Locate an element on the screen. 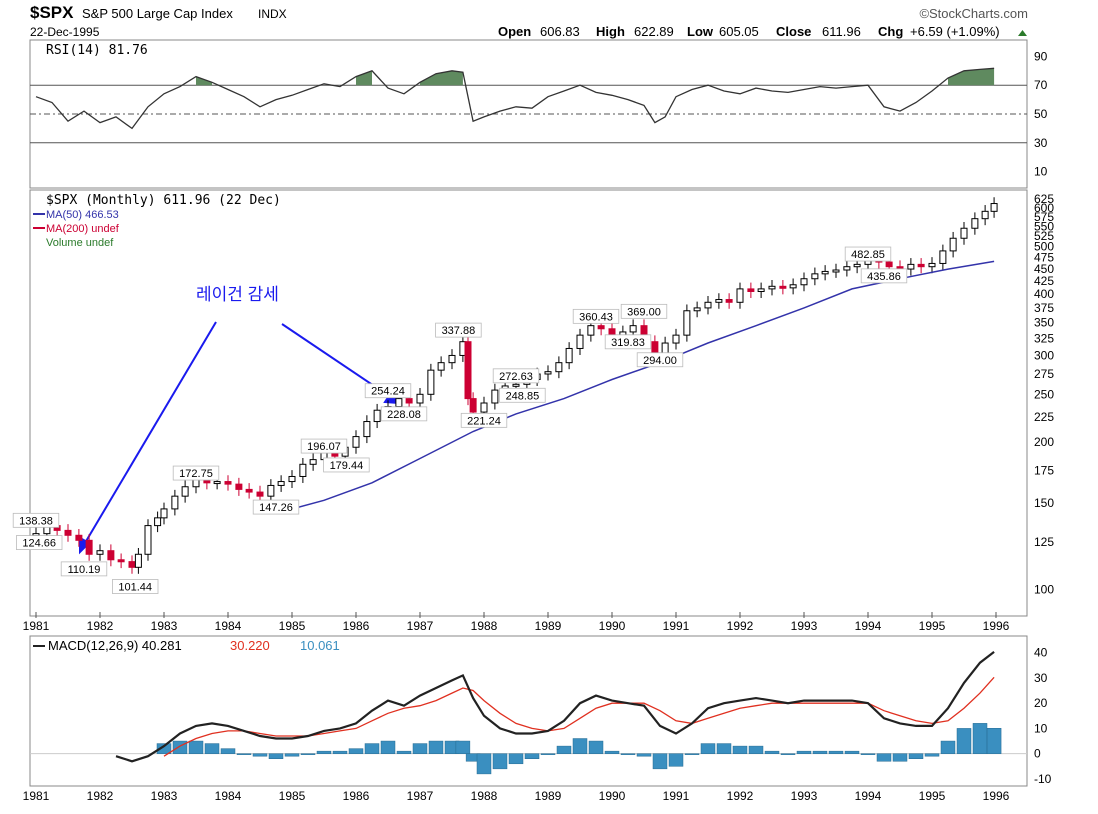 This screenshot has height=814, width=1098. low-value: 605.05 is located at coordinates (739, 31).